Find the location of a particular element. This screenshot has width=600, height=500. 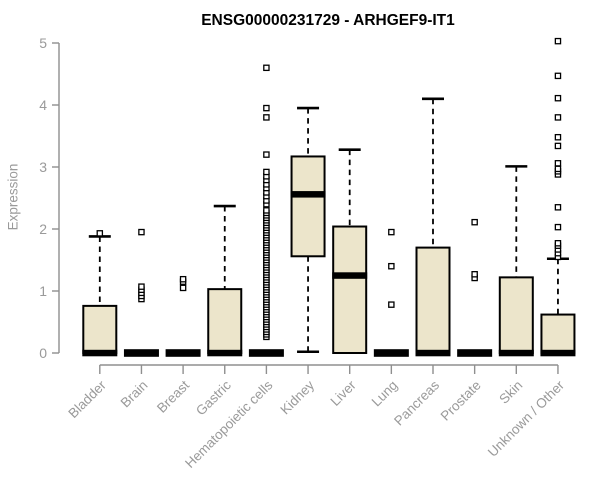

y-tick-label: 5 is located at coordinates (43, 43).